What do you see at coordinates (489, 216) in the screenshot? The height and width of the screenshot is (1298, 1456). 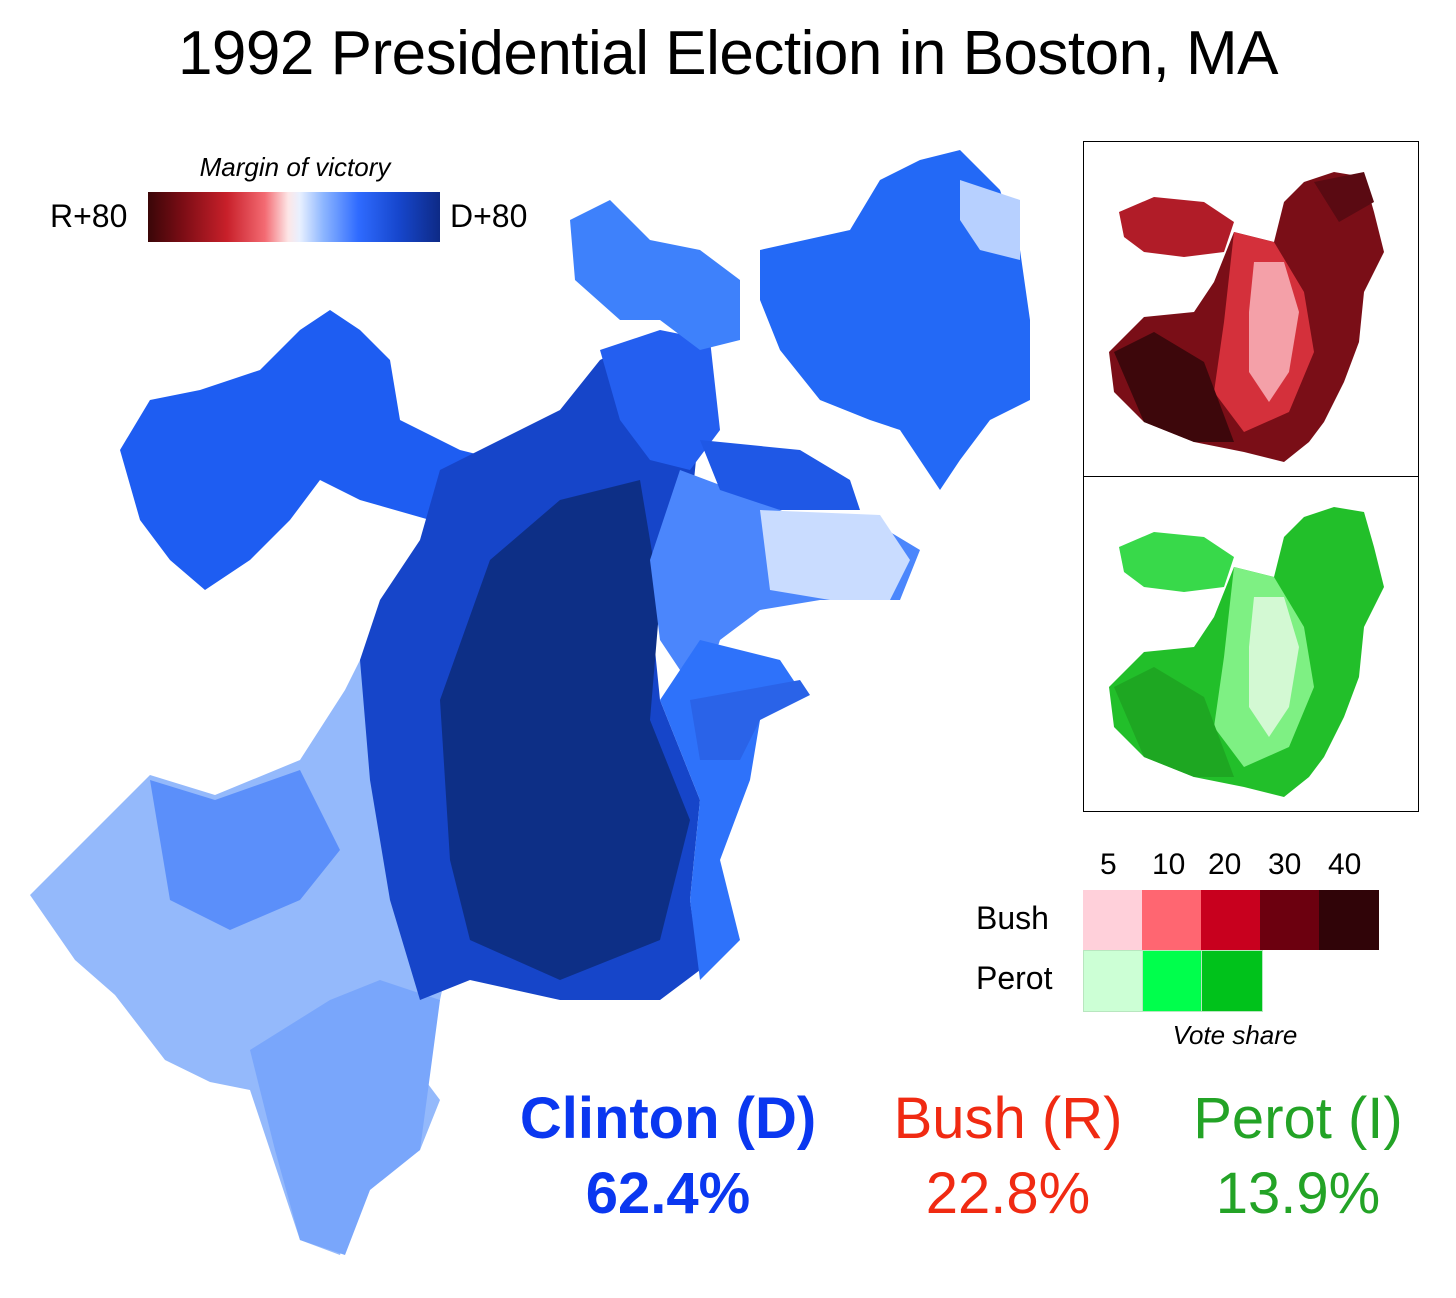 I see `margin-legend-right-label: D+80` at bounding box center [489, 216].